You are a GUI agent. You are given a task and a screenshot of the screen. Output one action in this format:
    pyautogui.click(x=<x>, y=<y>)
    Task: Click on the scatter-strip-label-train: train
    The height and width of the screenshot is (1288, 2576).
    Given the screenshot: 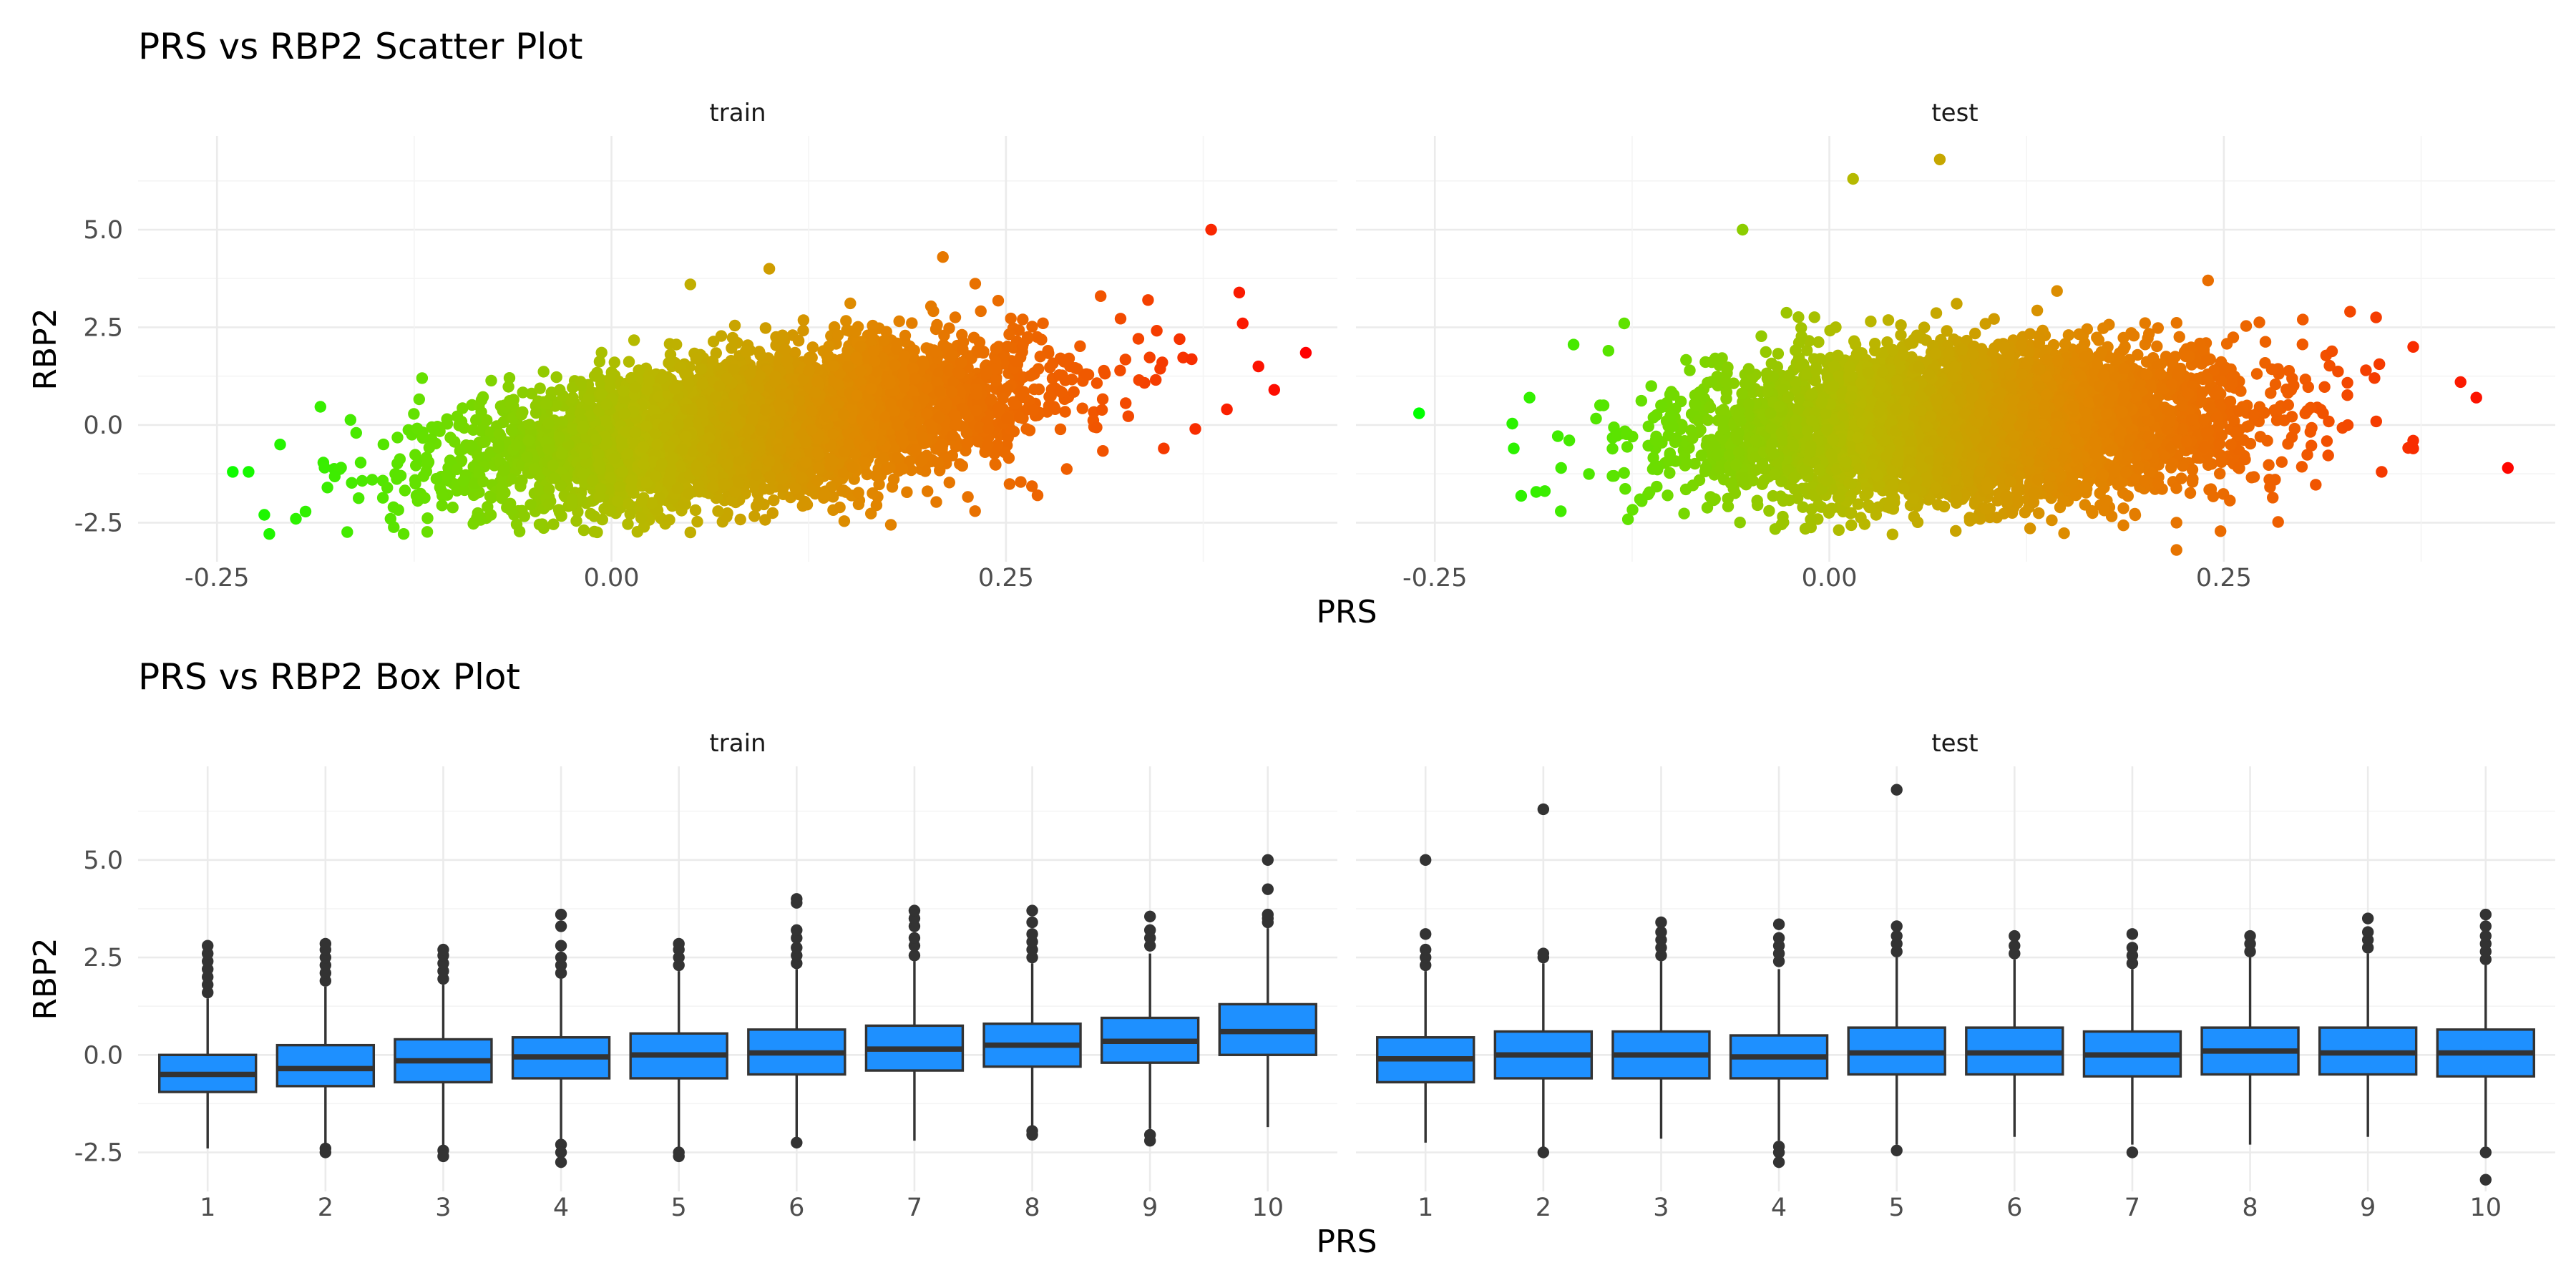 What is the action you would take?
    pyautogui.click(x=737, y=113)
    